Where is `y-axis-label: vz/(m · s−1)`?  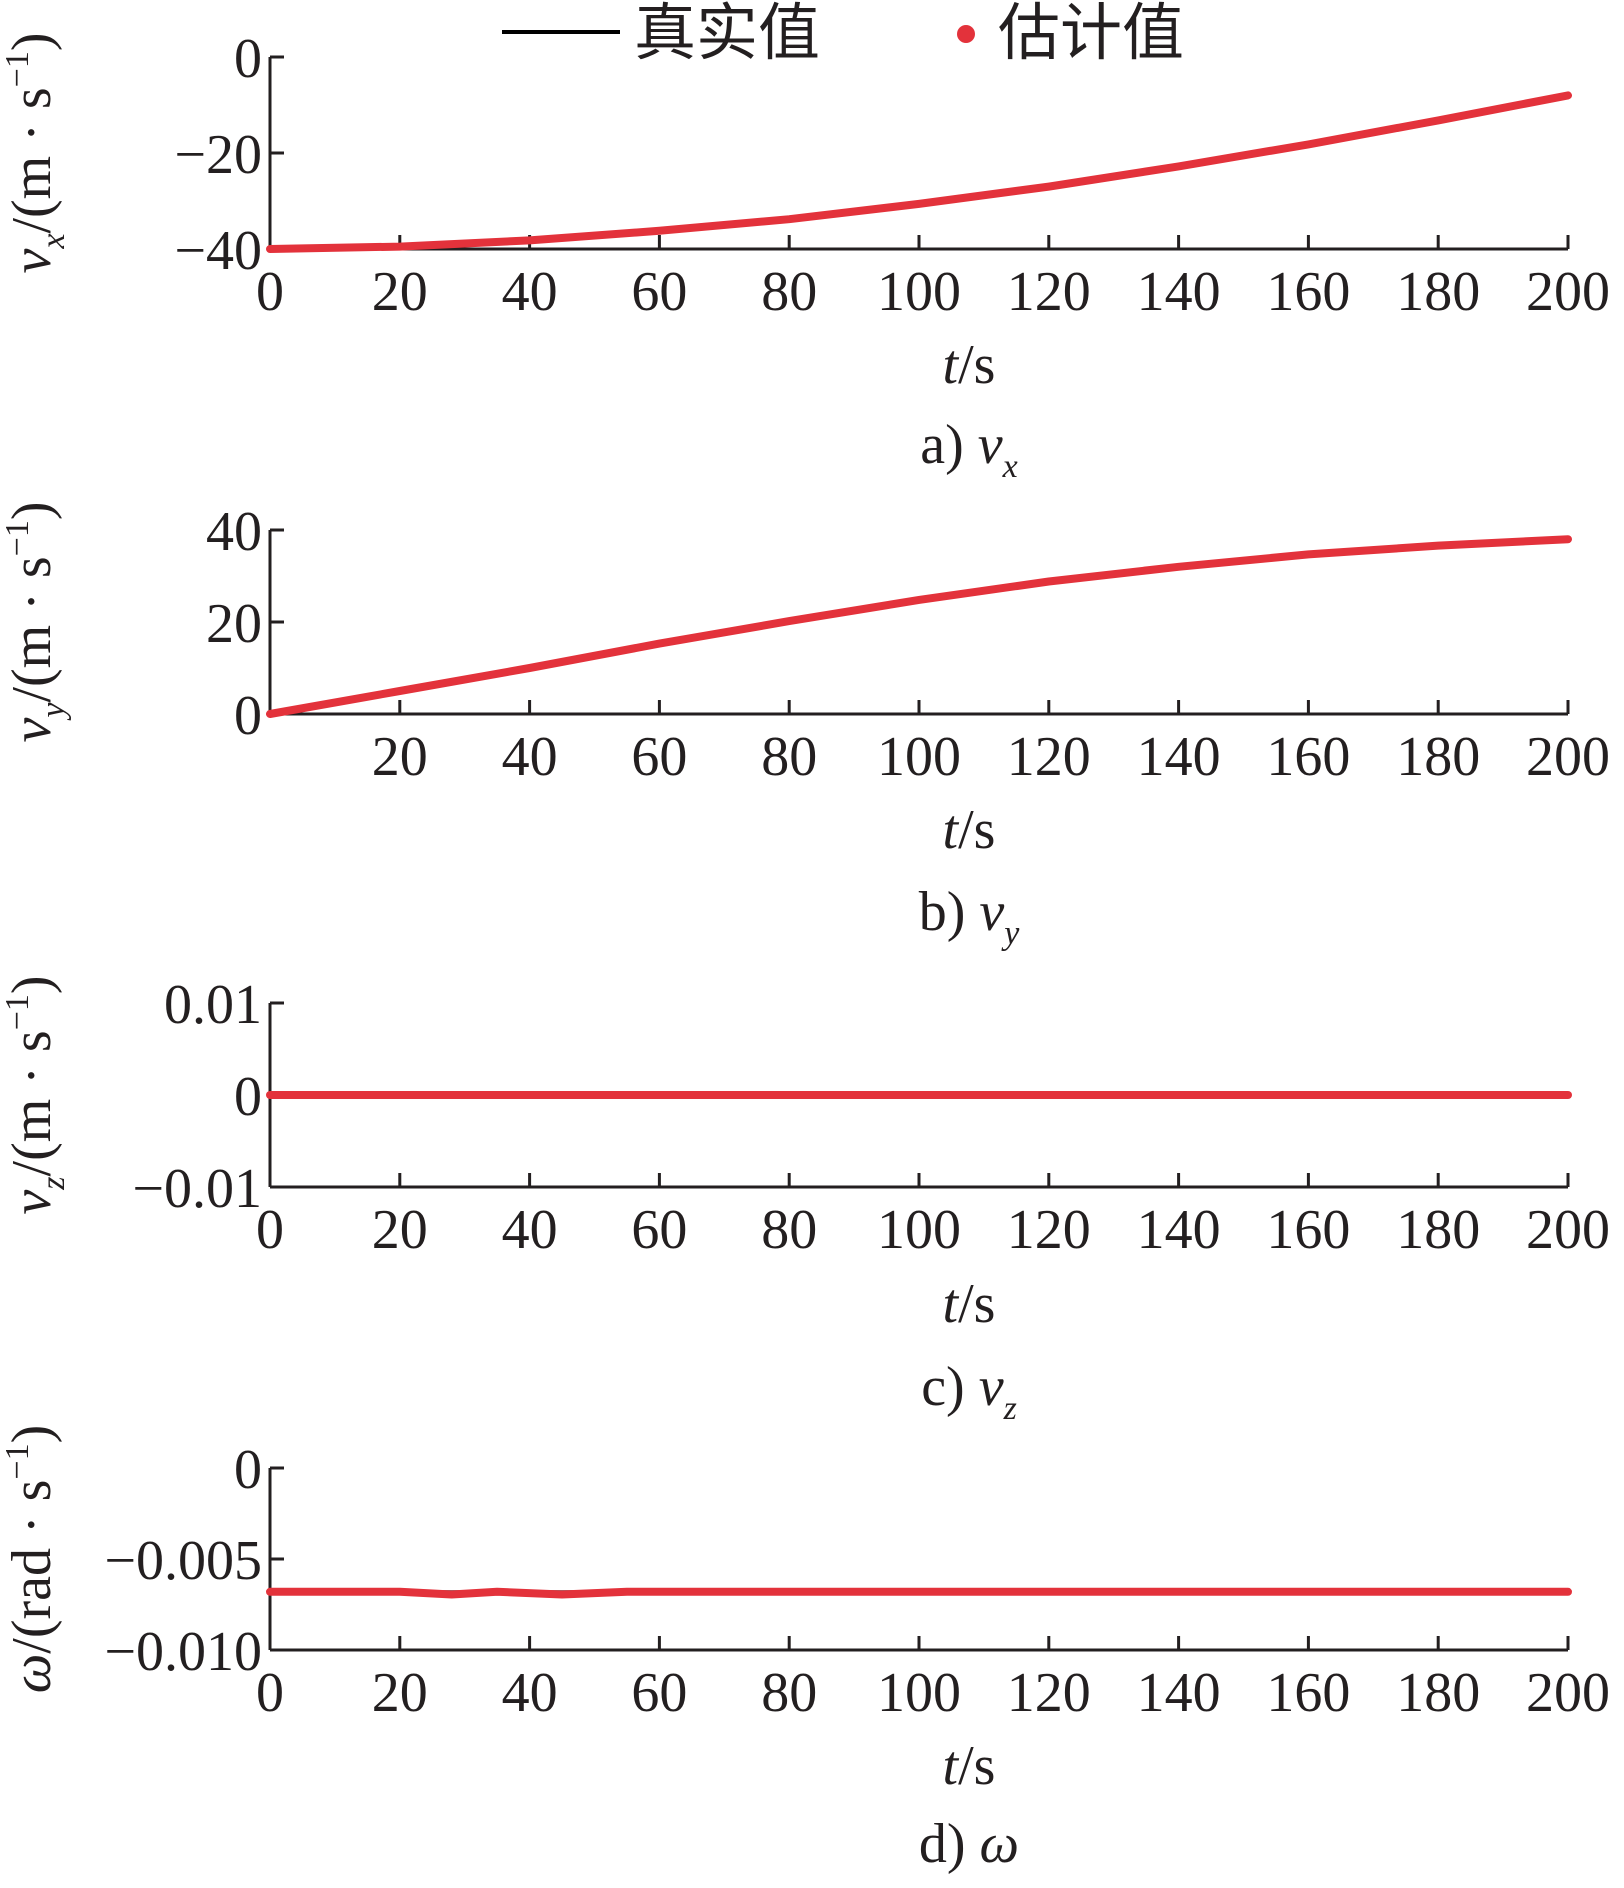
y-axis-label: vz/(m · s−1) is located at coordinates (36, 1094).